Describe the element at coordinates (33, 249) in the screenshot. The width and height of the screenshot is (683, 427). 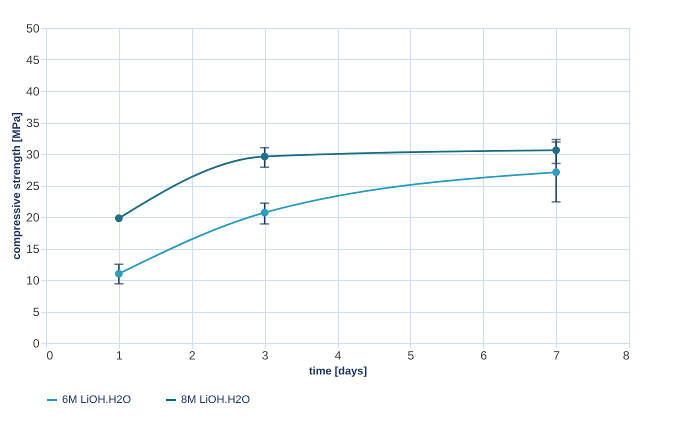
I see `y-tick-label: 15` at that location.